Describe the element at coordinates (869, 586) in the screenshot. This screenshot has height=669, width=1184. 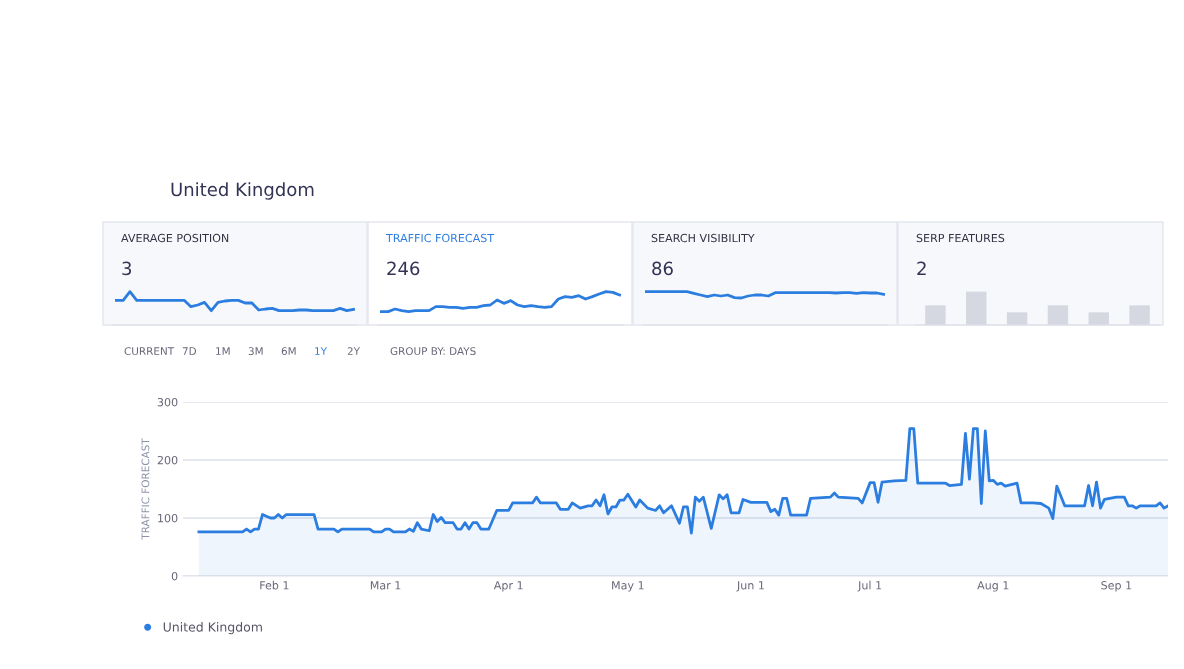
I see `x-tick-label: Jul 1` at that location.